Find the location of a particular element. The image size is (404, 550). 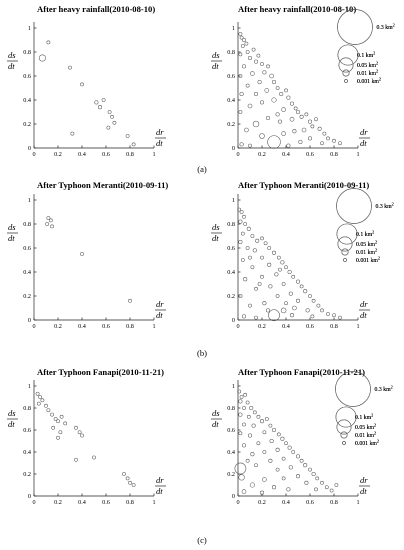

x-tick-label: 0.6 is located at coordinates (106, 154).